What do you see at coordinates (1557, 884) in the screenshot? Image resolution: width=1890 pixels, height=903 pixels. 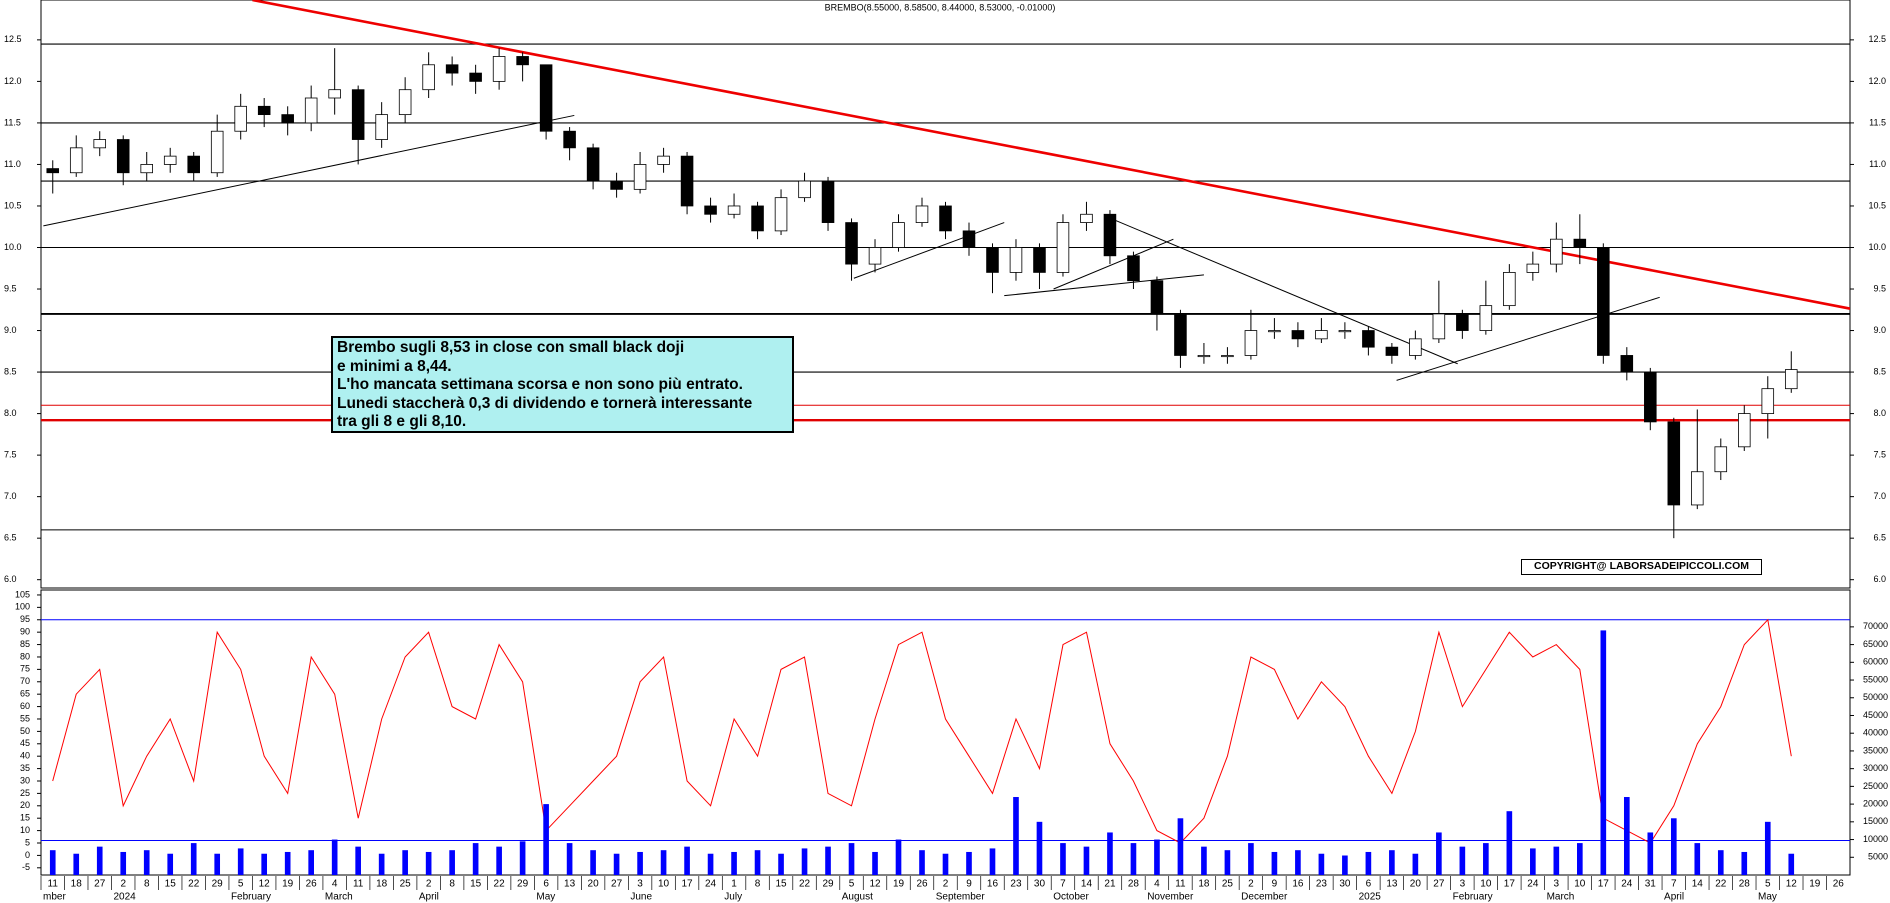 I see `x-tick-label: 3` at bounding box center [1557, 884].